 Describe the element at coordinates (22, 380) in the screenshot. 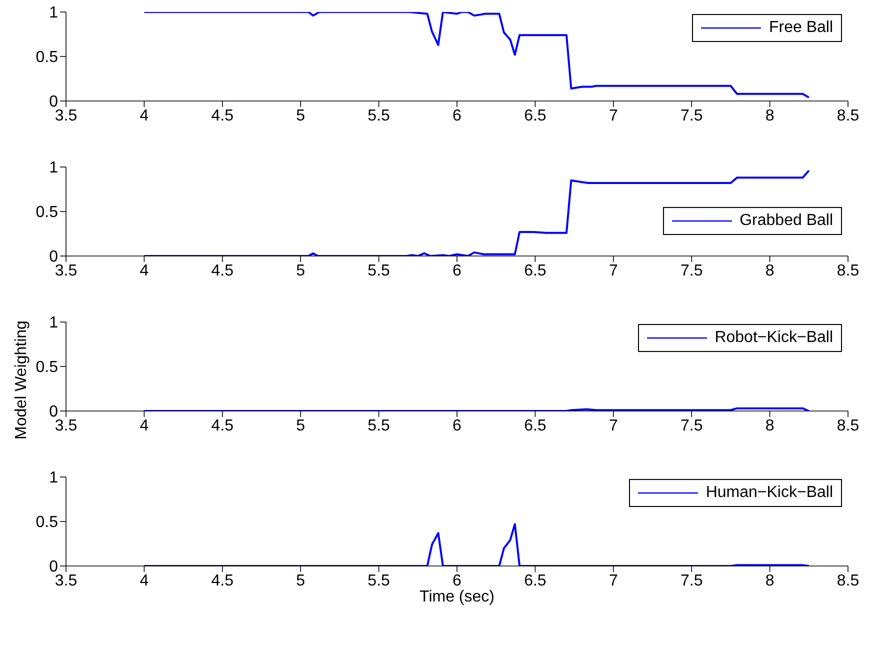

I see `y-axis-title: Model Weighting` at that location.